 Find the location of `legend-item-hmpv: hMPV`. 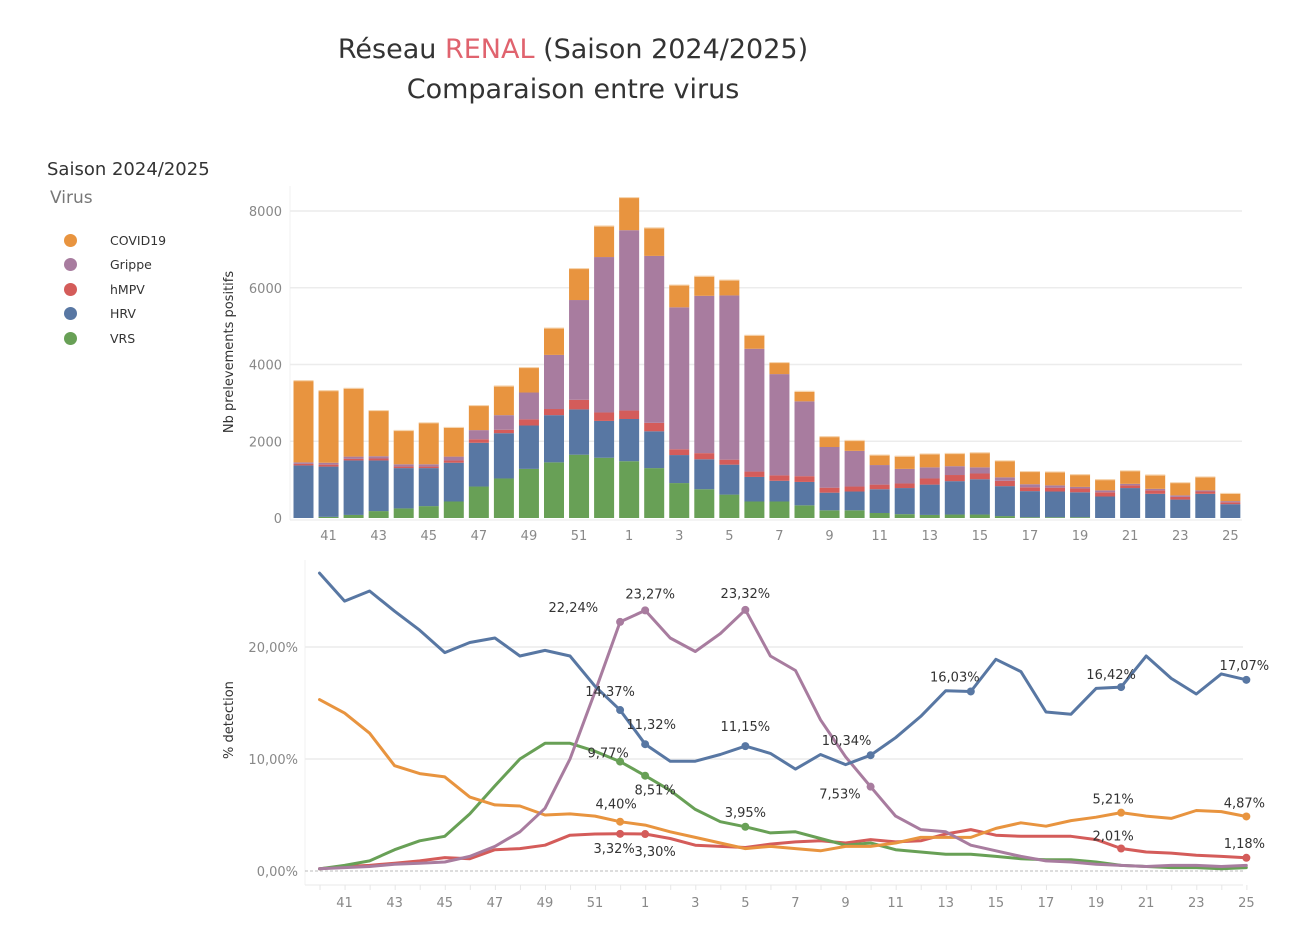

legend-item-hmpv: hMPV is located at coordinates (104, 289).